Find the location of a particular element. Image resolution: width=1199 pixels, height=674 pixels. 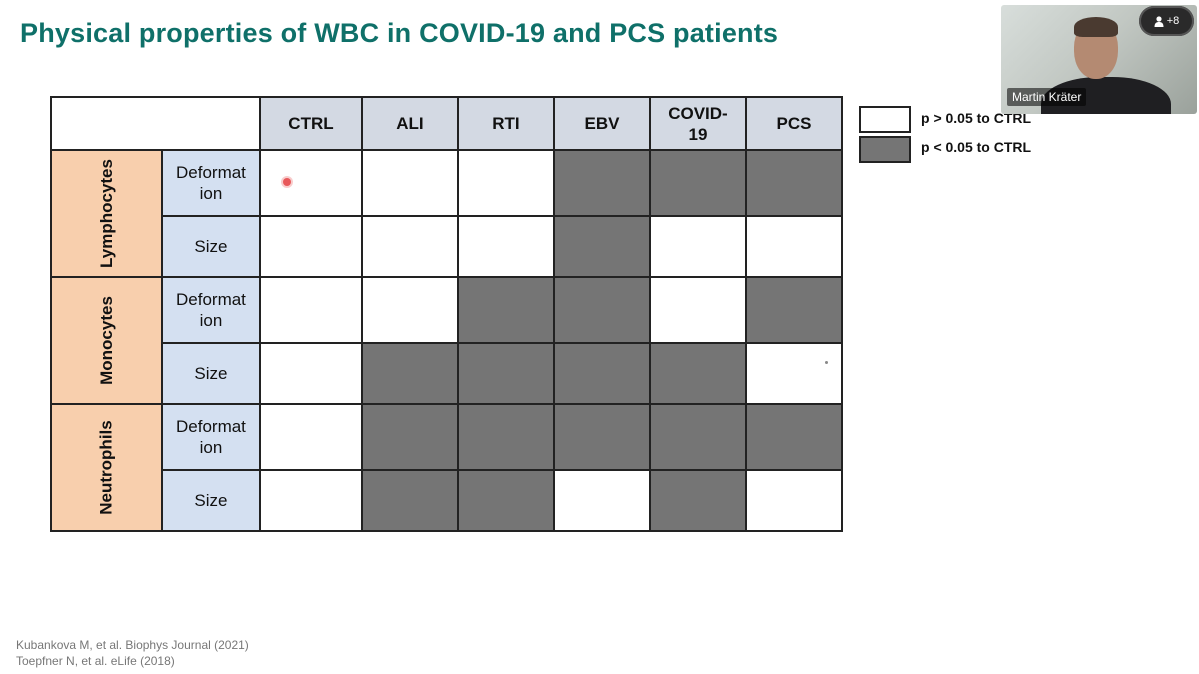

participants-count: +8 is located at coordinates (1173, 21).